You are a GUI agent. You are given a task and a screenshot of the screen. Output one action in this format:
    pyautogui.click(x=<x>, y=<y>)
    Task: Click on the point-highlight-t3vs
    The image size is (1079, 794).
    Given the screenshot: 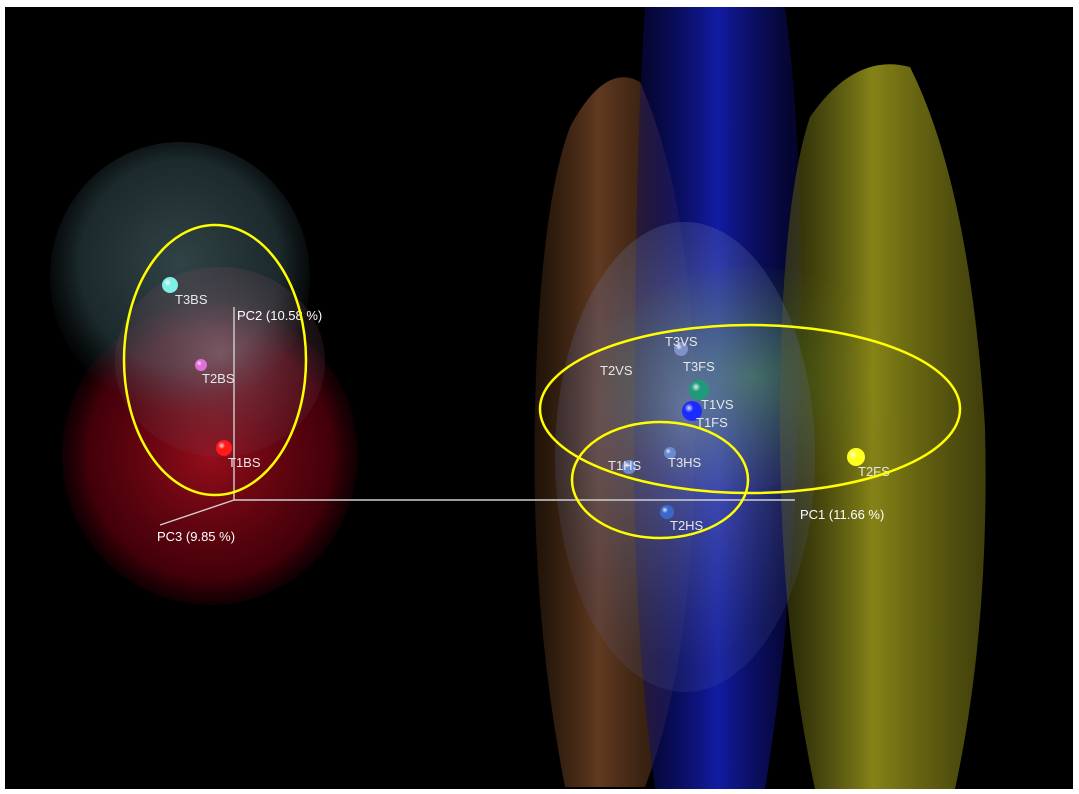 What is the action you would take?
    pyautogui.click(x=681, y=349)
    